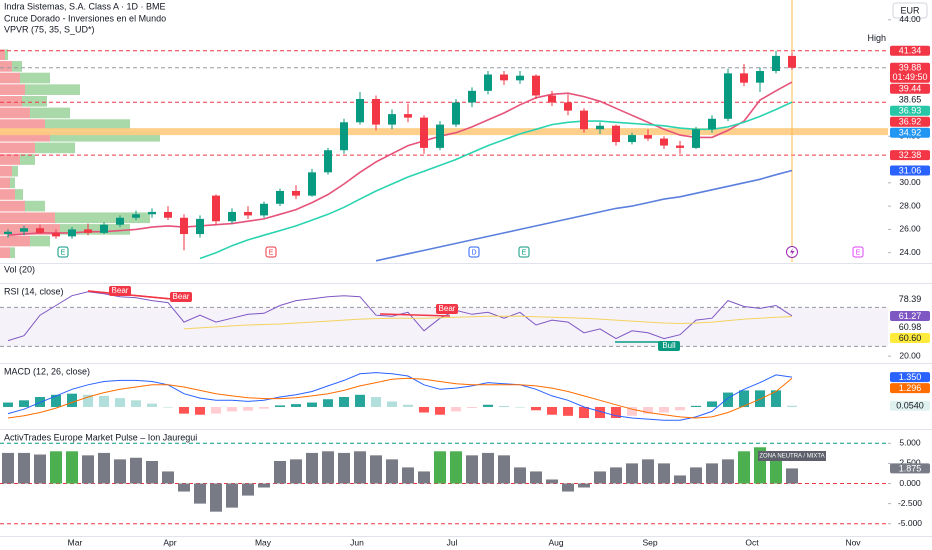 The width and height of the screenshot is (932, 550). Describe the element at coordinates (75, 542) in the screenshot. I see `x-tick-label: Mar` at that location.